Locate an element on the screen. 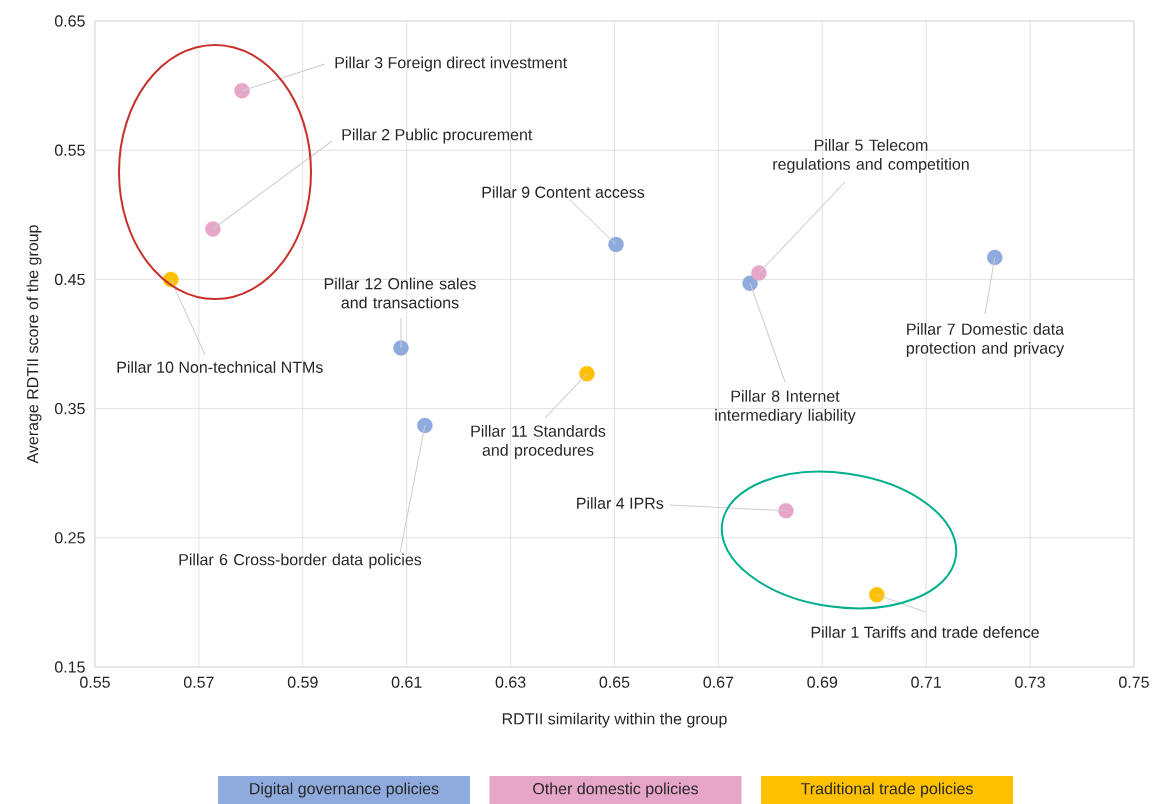  x-tick-label: 0.73 is located at coordinates (1030, 682).